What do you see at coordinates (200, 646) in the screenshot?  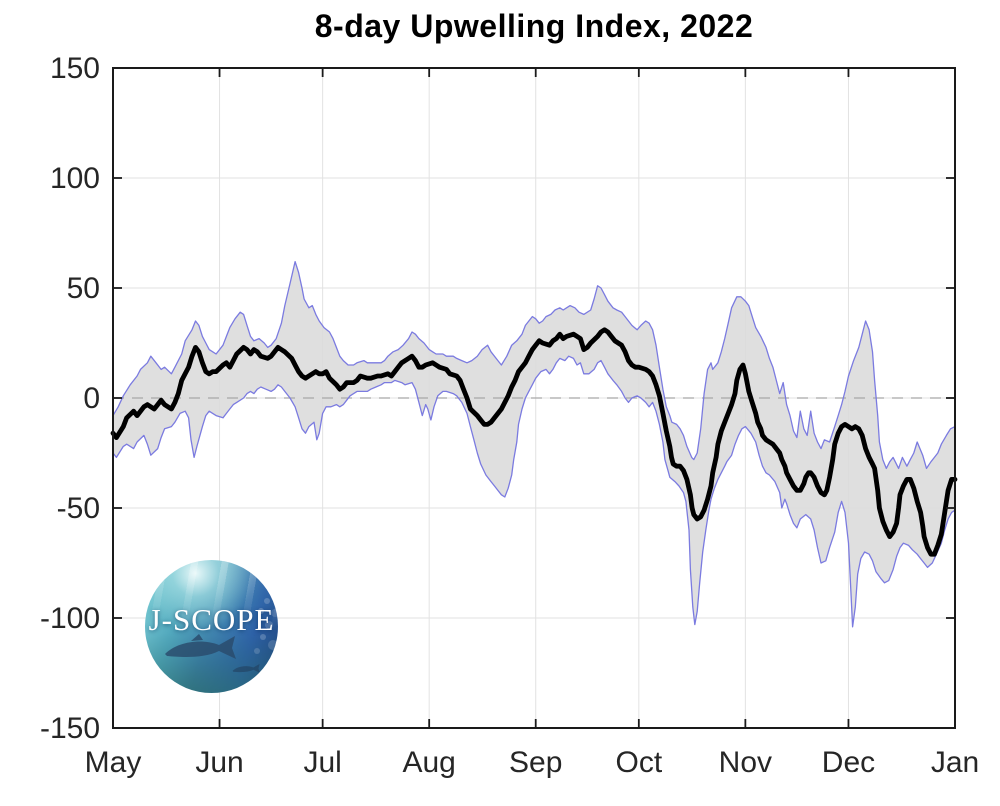 I see `tuna-fish-icon` at bounding box center [200, 646].